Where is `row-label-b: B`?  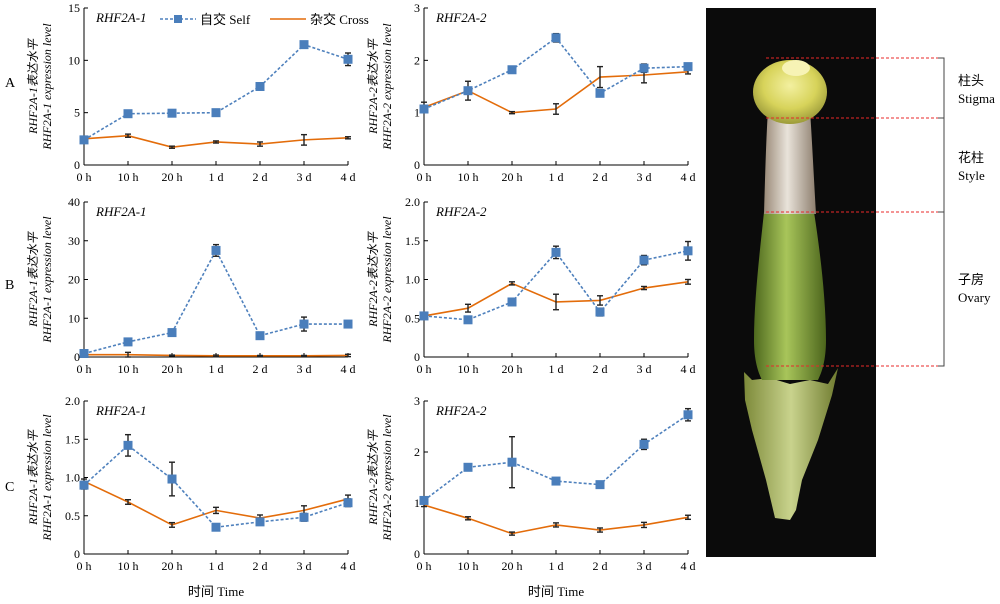 row-label-b: B is located at coordinates (9, 285).